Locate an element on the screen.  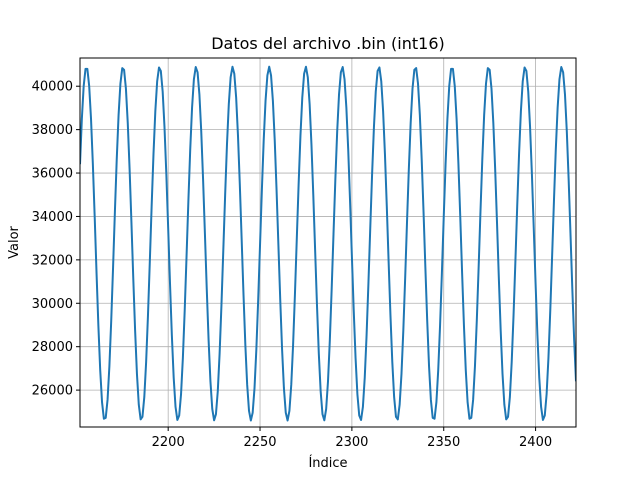
y-tick-label: 26000 is located at coordinates (52, 391).